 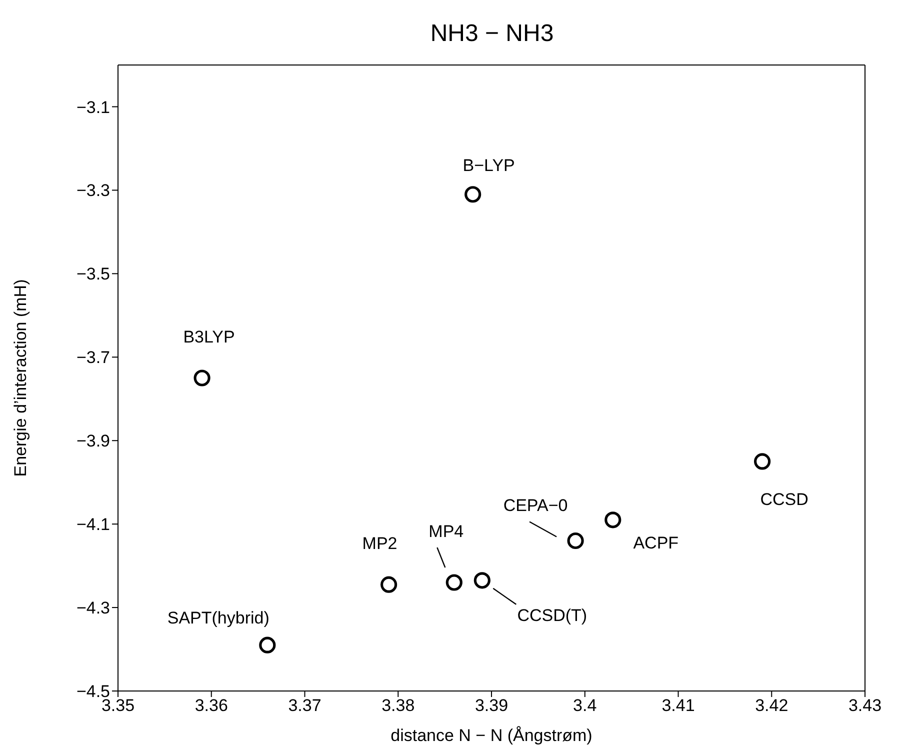 I want to click on annotation: CCSD, so click(x=784, y=499).